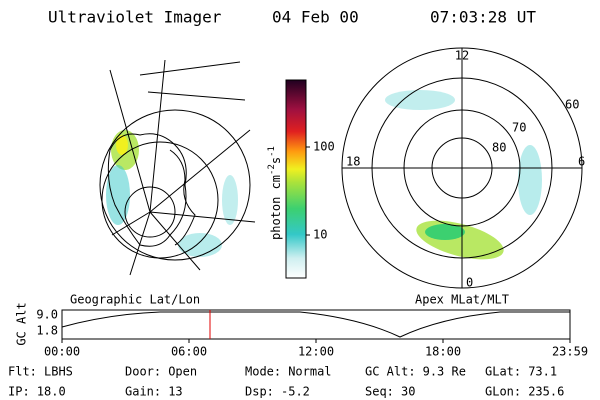 The width and height of the screenshot is (600, 400). I want to click on x-tick-label: 18:00, so click(443, 352).